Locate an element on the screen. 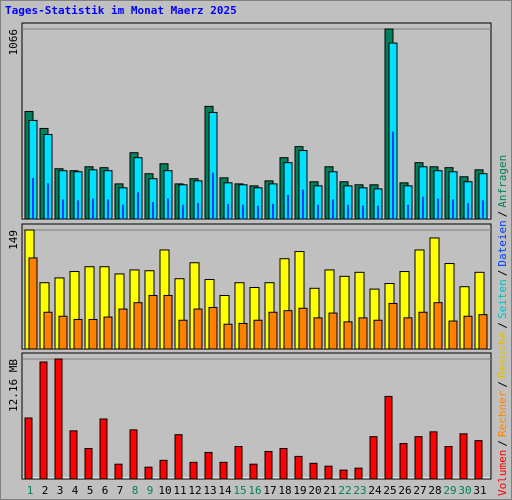 Image resolution: width=512 pixels, height=500 pixels. x-tick-label: 22 is located at coordinates (344, 490).